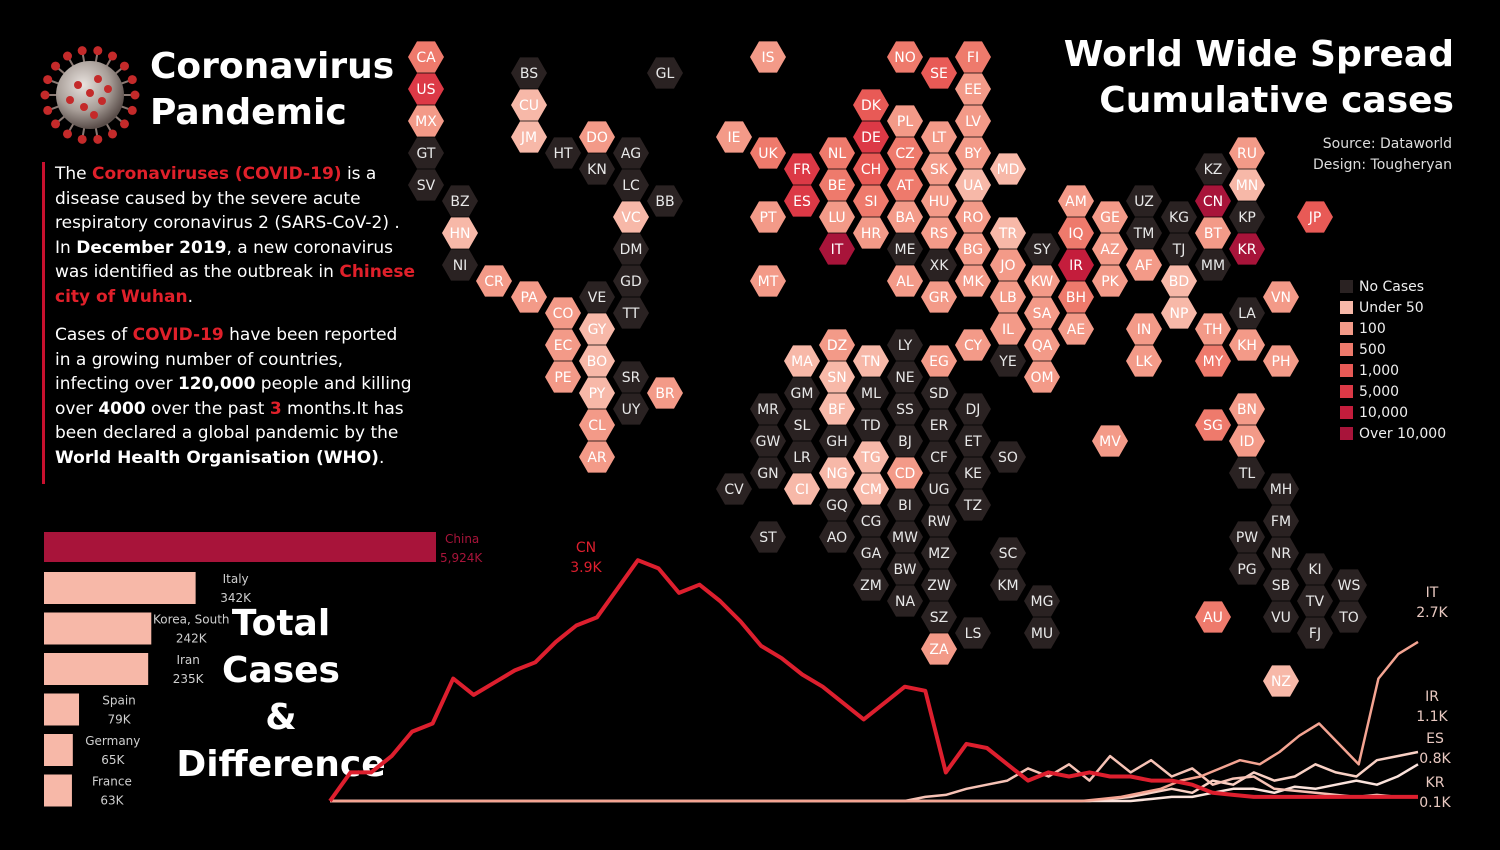 This screenshot has width=1500, height=850. Describe the element at coordinates (1008, 361) in the screenshot. I see `country-hex-ye: YE` at that location.